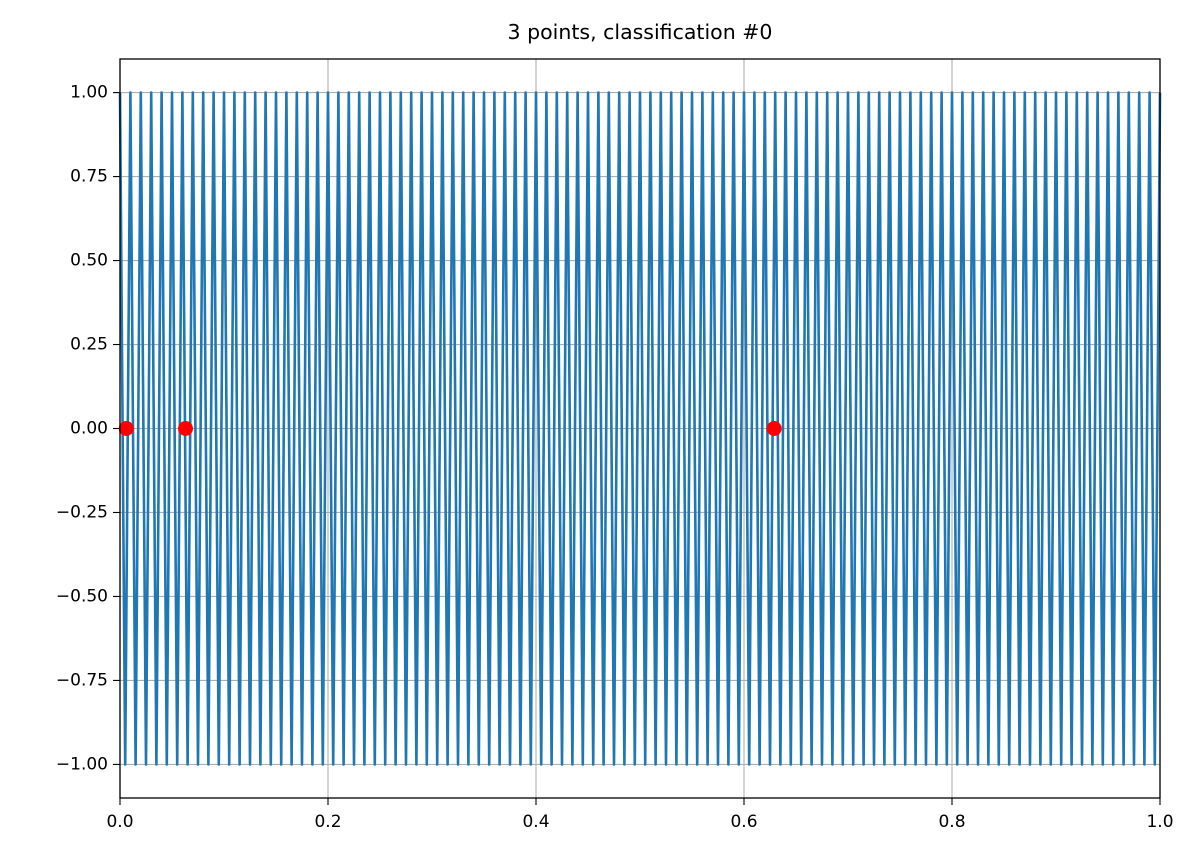 This screenshot has height=862, width=1201. What do you see at coordinates (82, 680) in the screenshot?
I see `y-tick-label: −0.75` at bounding box center [82, 680].